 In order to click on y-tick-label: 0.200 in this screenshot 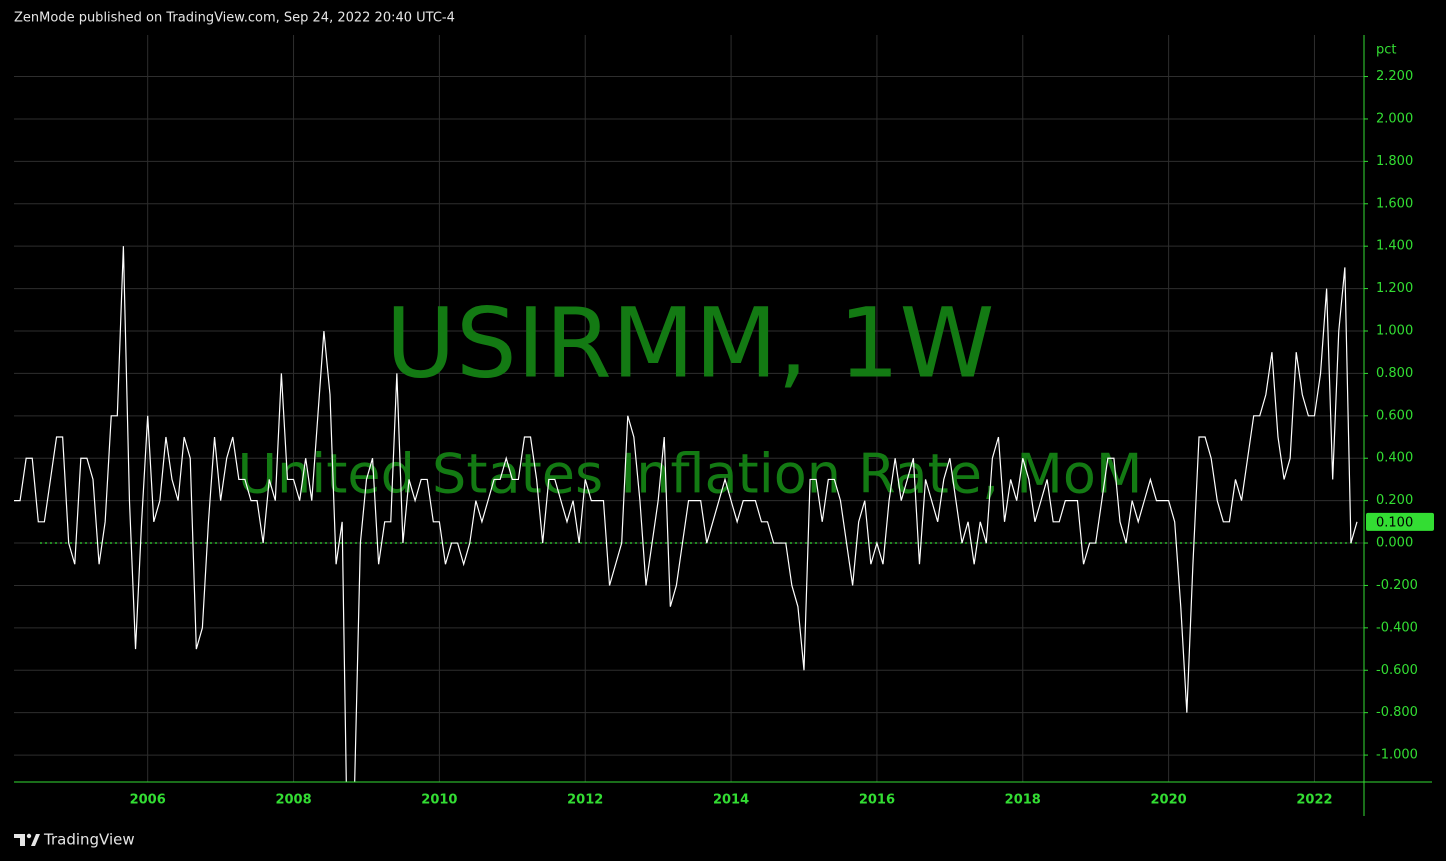, I will do `click(1394, 500)`.